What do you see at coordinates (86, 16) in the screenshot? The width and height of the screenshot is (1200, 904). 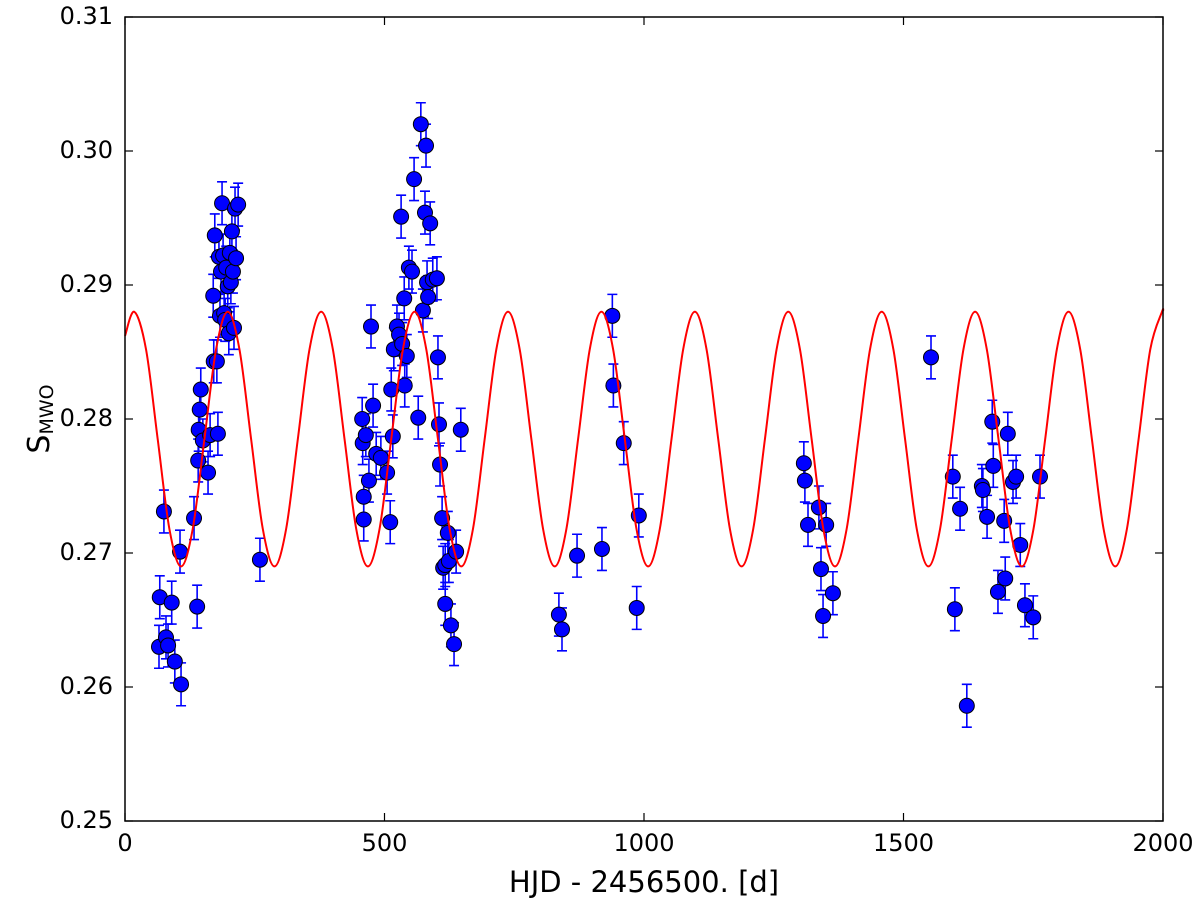 I see `y-tick-label: 0.31` at bounding box center [86, 16].